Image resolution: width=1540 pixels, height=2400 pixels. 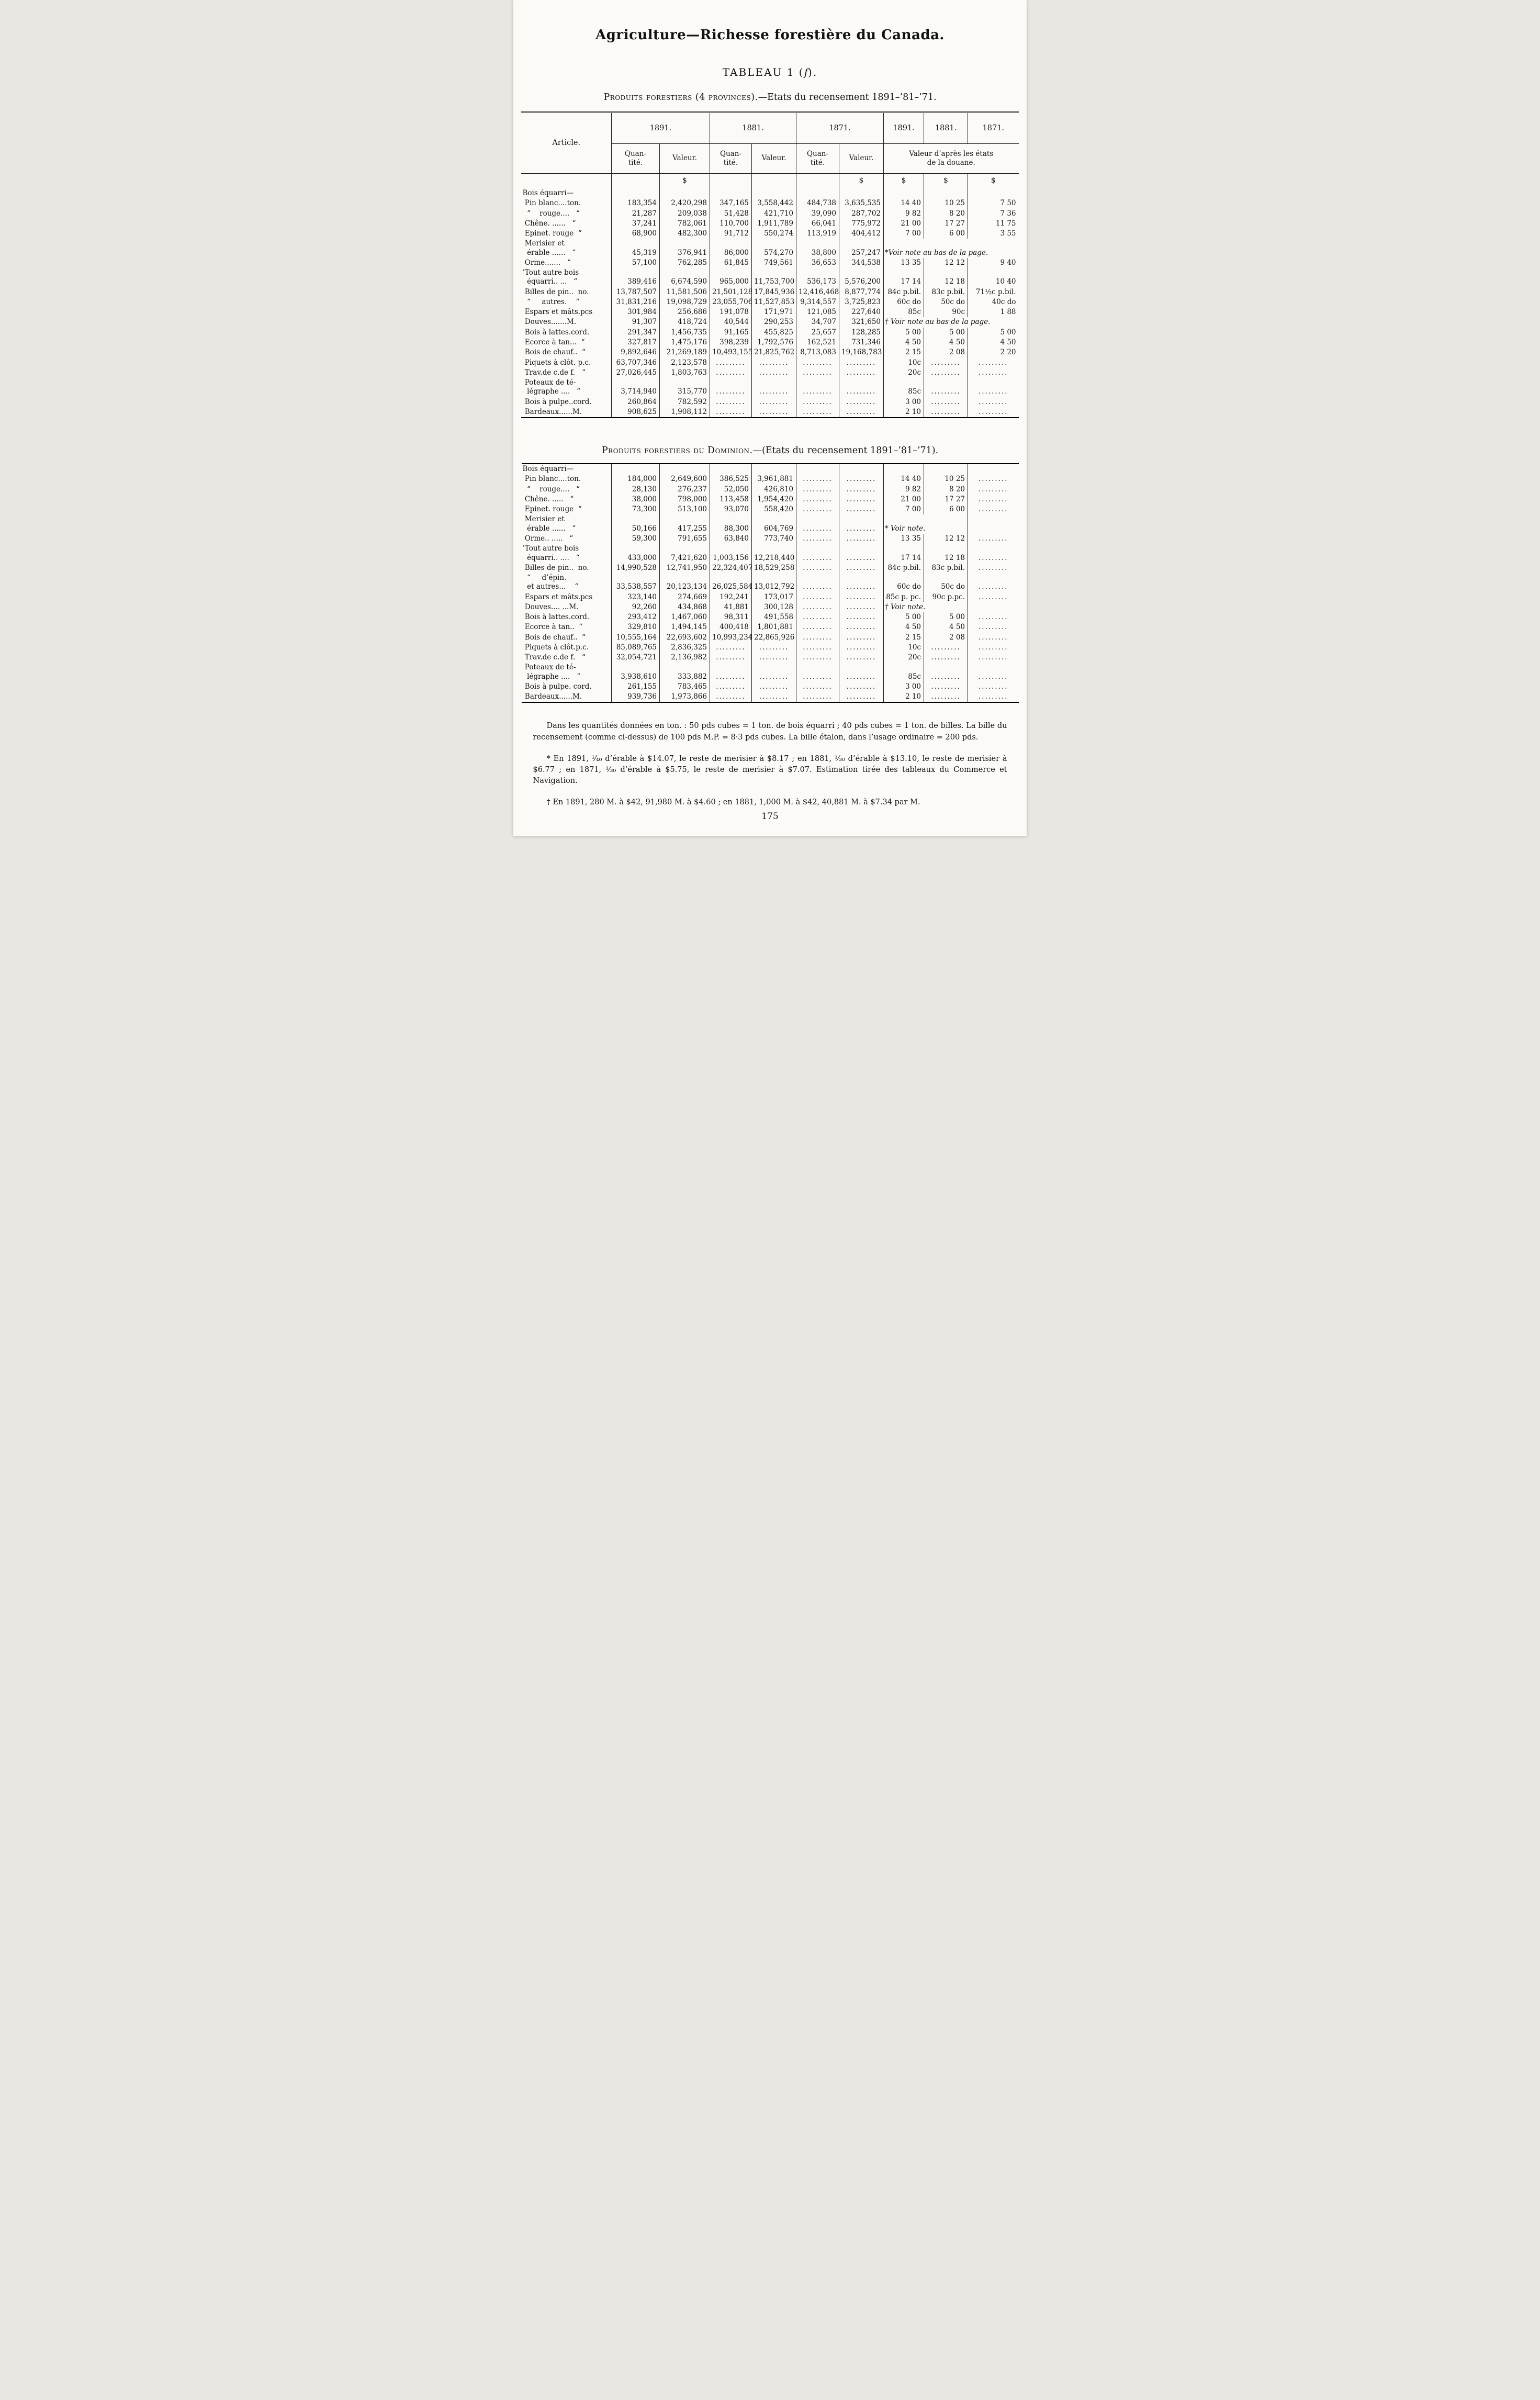 I want to click on value-cell: 782,592, so click(x=684, y=402).